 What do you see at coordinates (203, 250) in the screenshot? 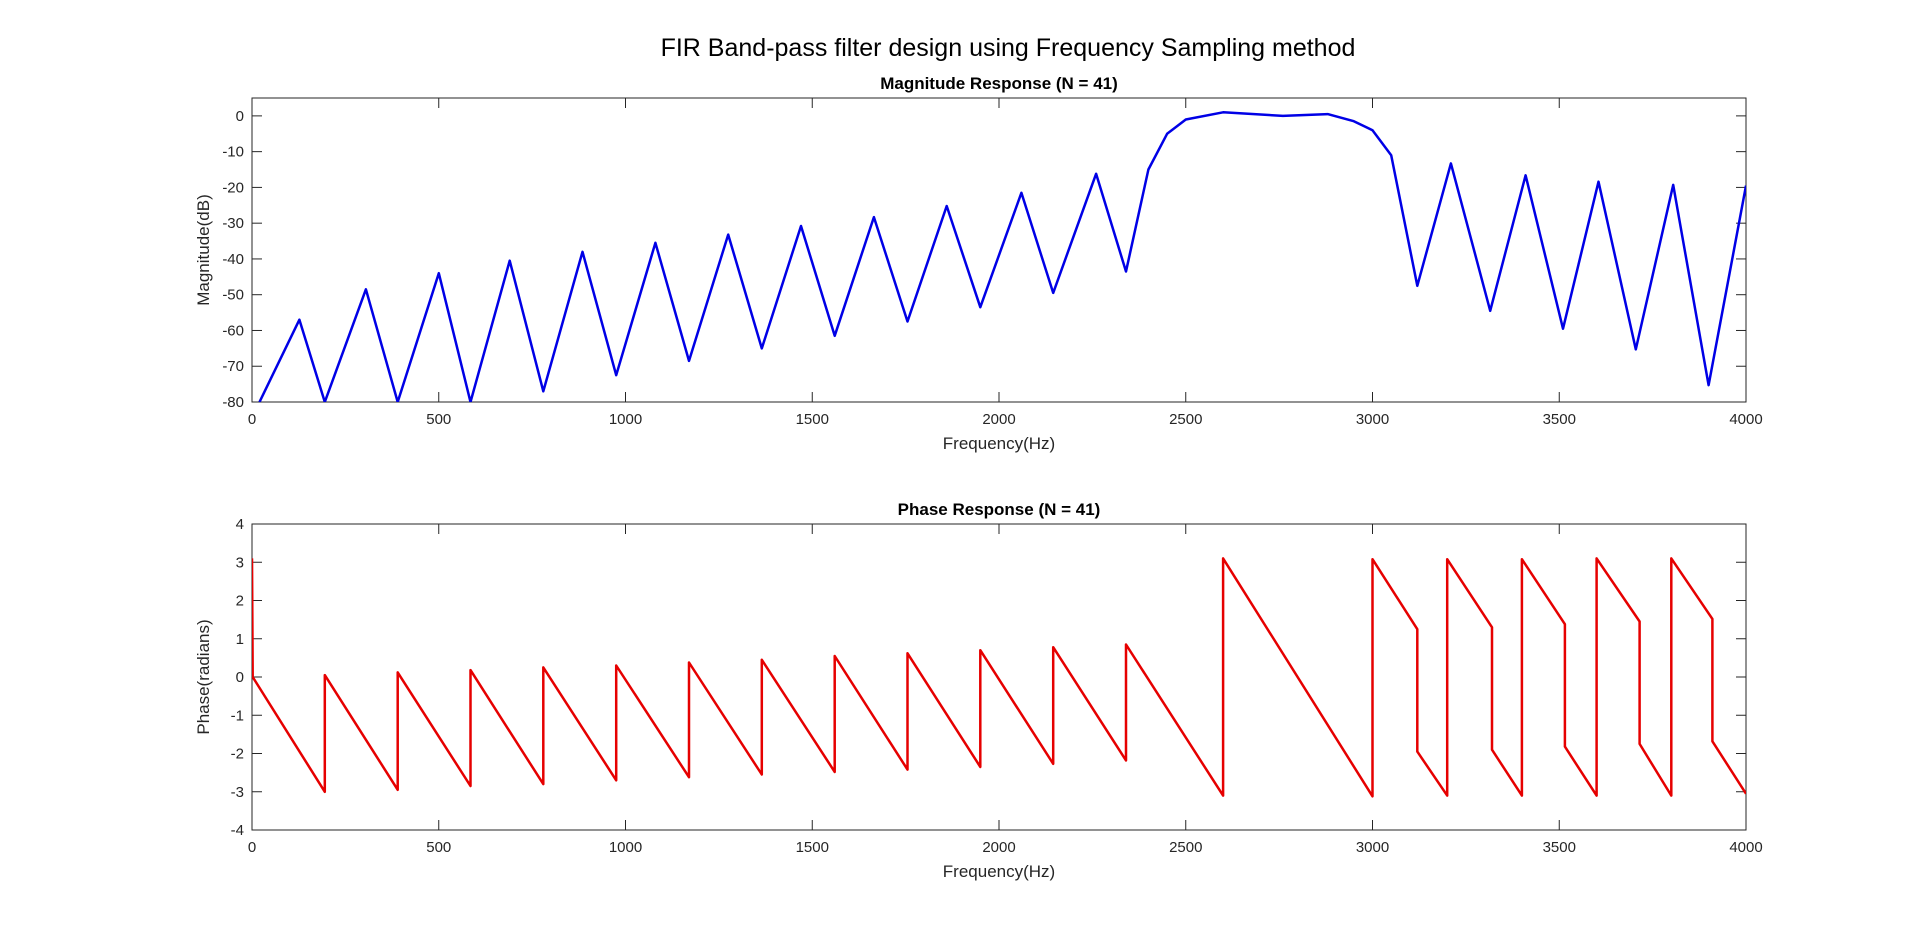
I see `magnitude-ylabel: Magnitude(dB)` at bounding box center [203, 250].